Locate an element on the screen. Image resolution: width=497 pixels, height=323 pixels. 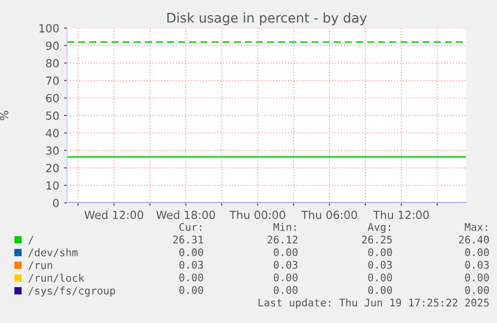
y-tick-label: 50 is located at coordinates (52, 115).